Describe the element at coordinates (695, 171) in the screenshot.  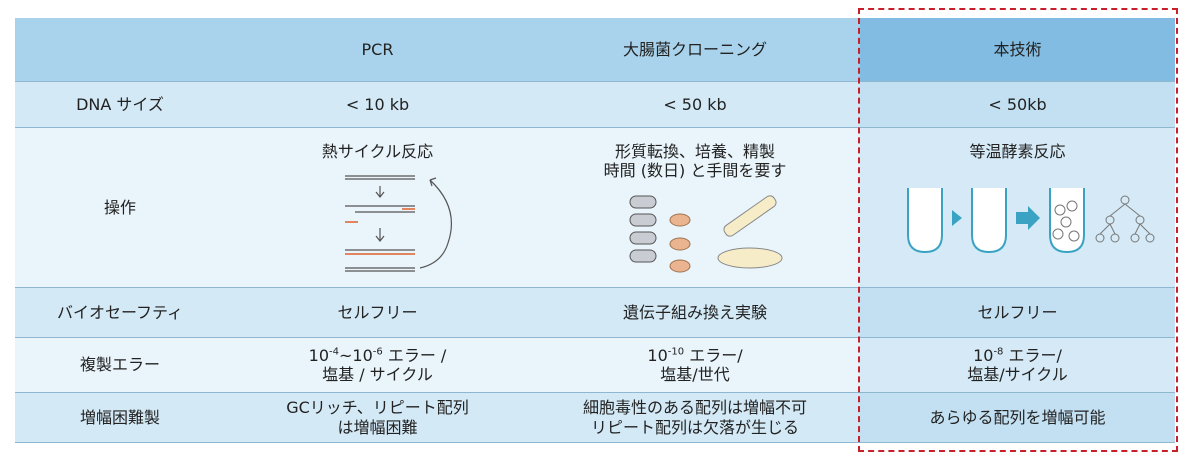
I see `cell-line: 時間 (数日) と手間を要す` at that location.